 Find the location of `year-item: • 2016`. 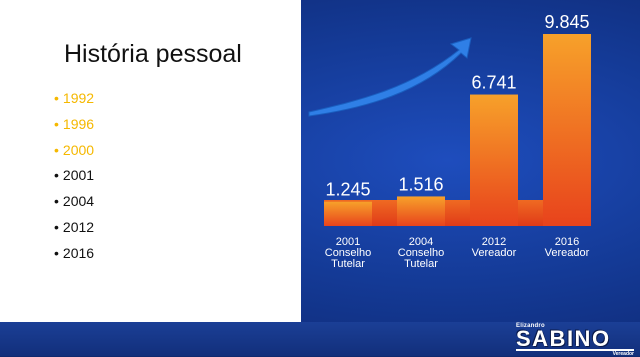

year-item: • 2016 is located at coordinates (74, 254).